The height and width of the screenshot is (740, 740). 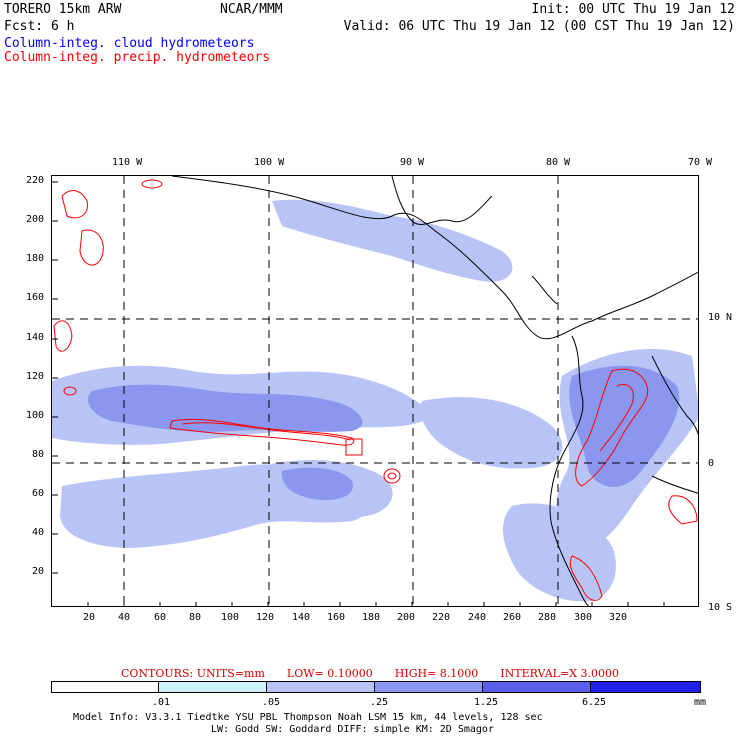 What do you see at coordinates (336, 617) in the screenshot?
I see `x-tick: 160` at bounding box center [336, 617].